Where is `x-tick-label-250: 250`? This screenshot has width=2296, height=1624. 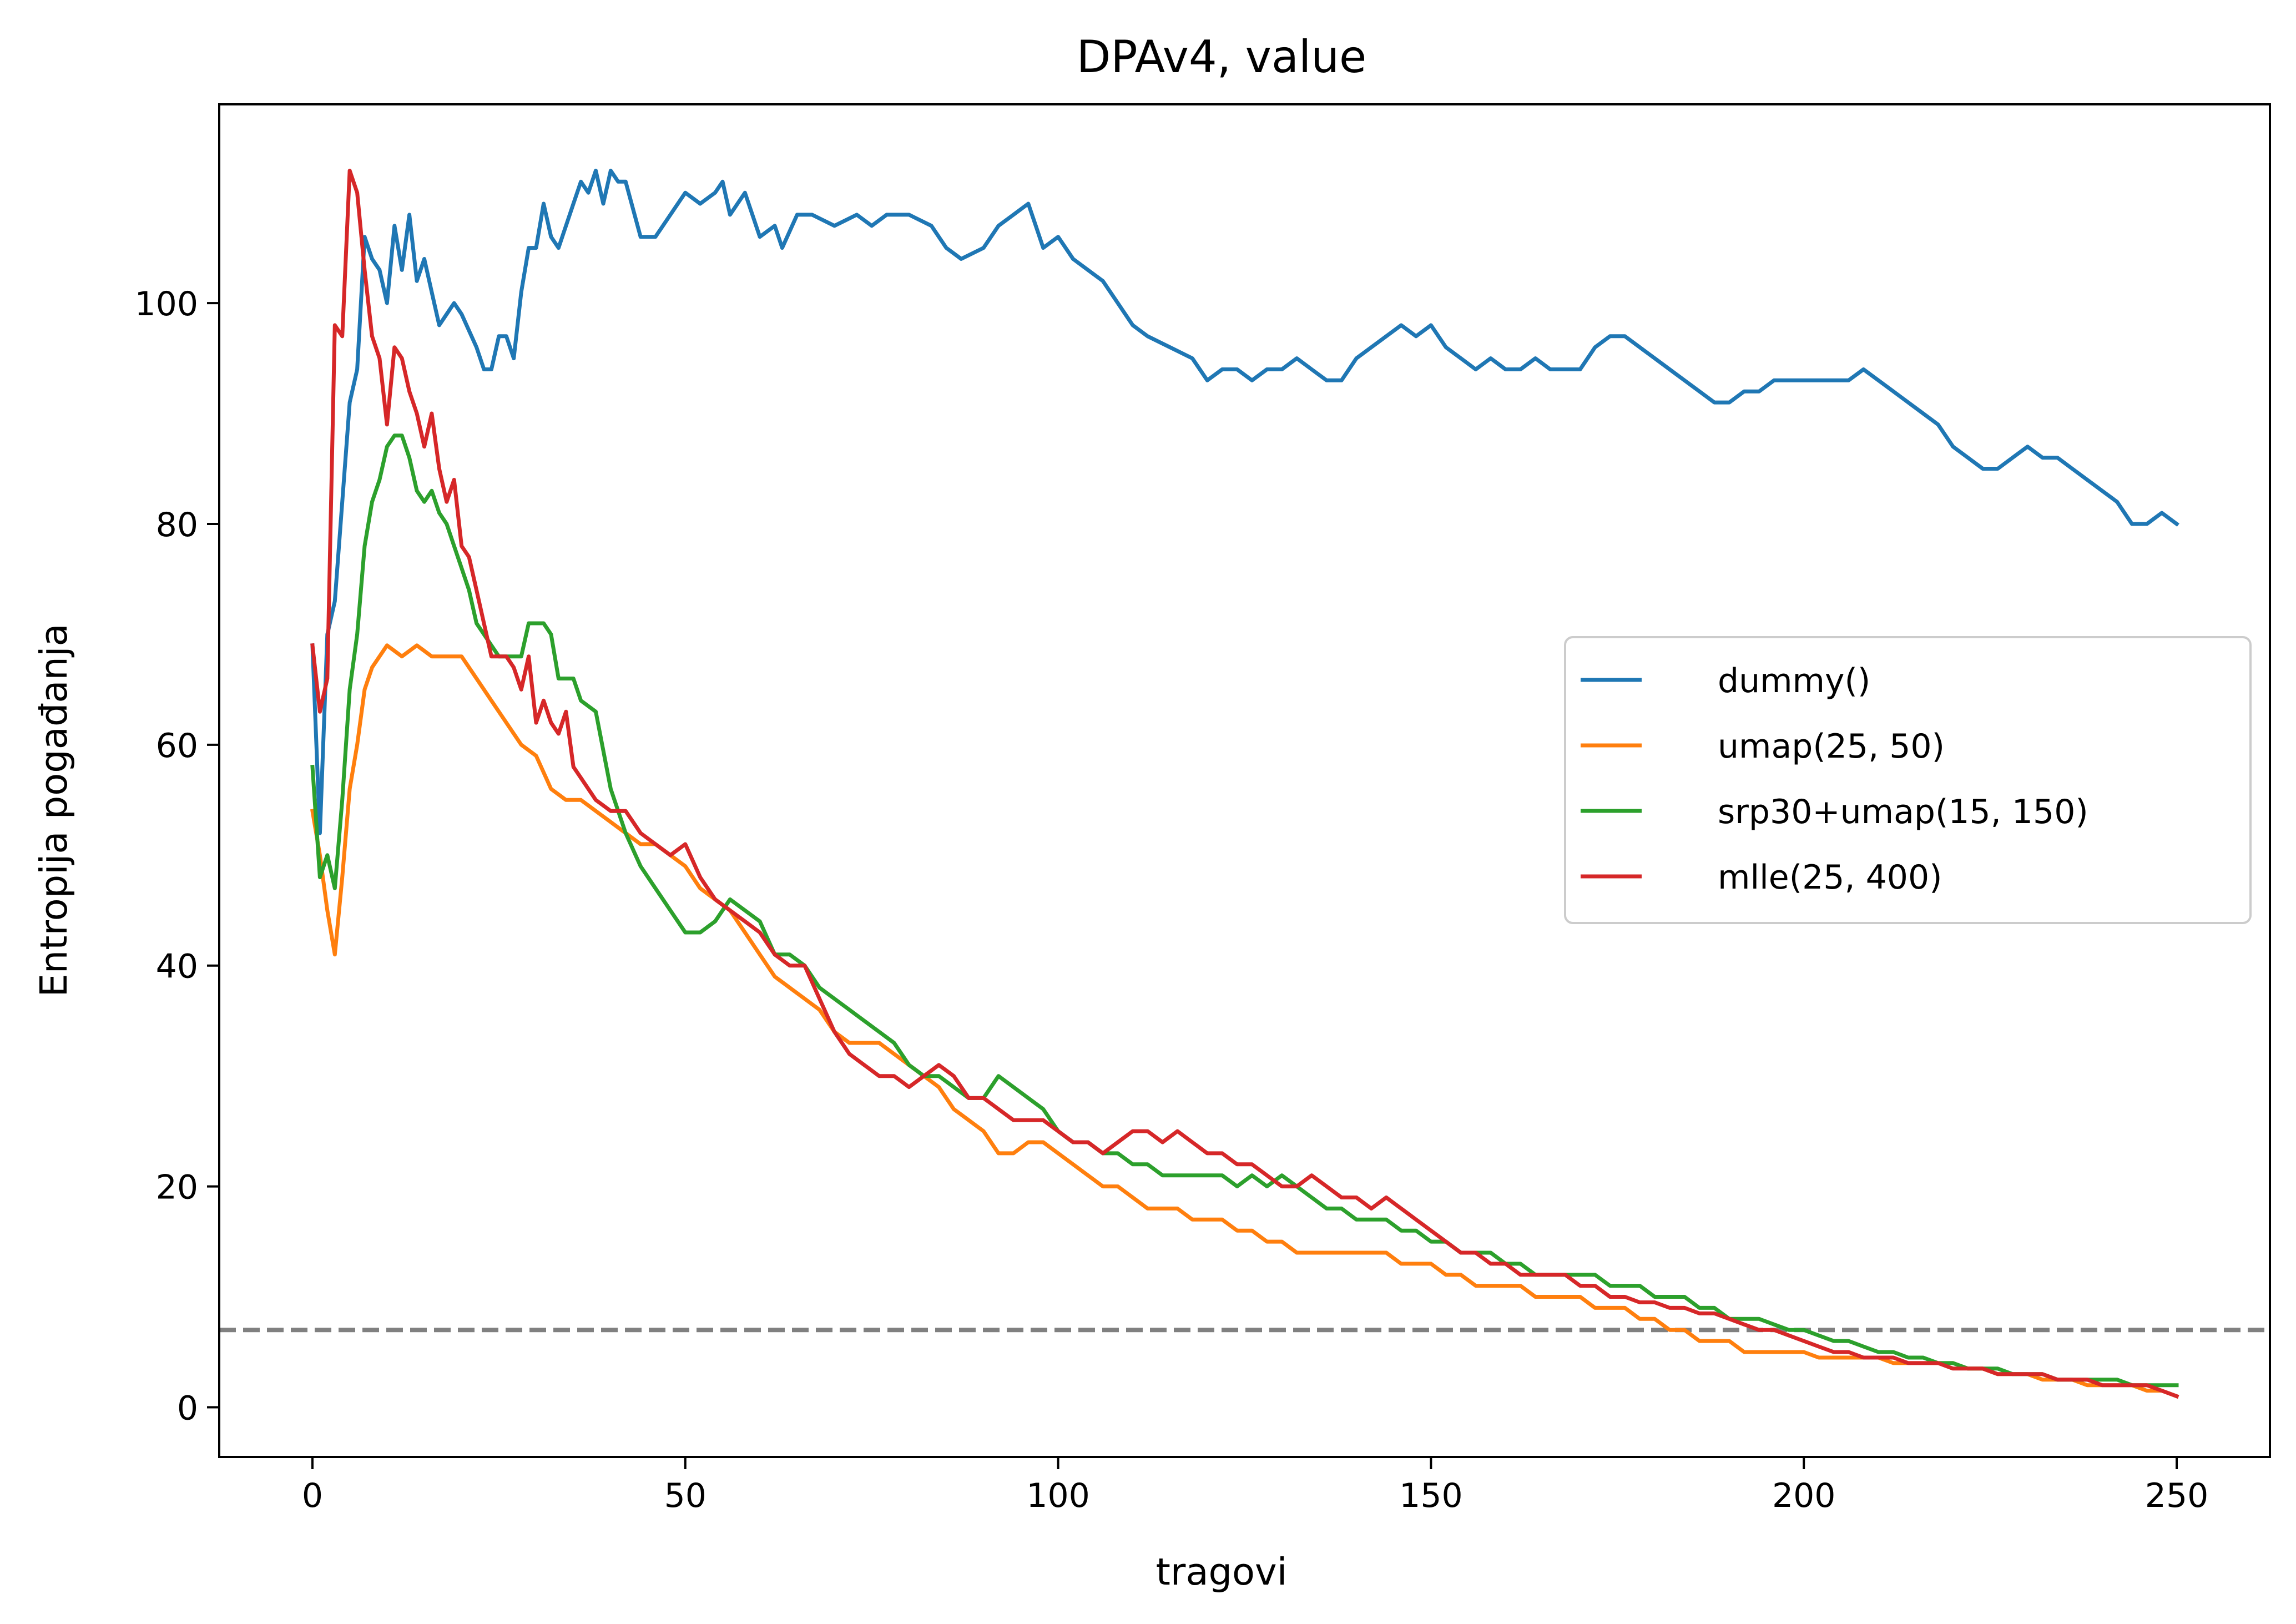 x-tick-label-250: 250 is located at coordinates (2177, 1495).